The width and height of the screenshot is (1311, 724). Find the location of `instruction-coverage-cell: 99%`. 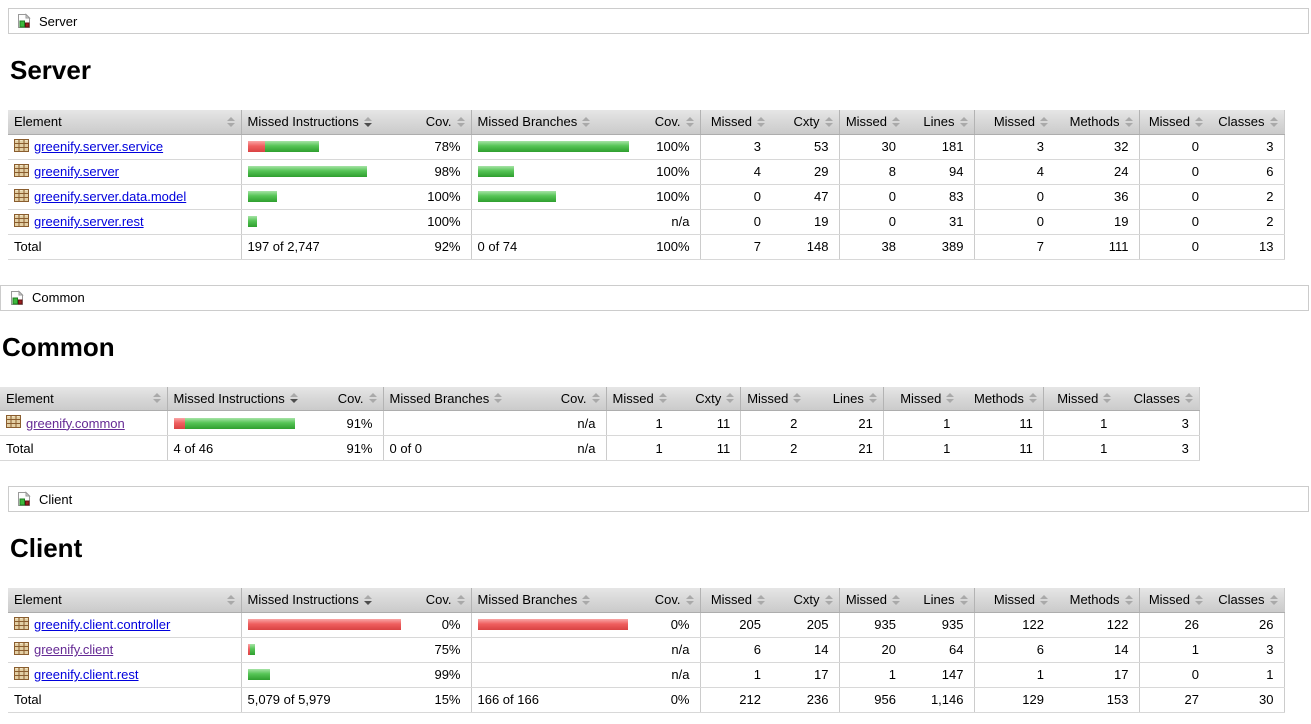

instruction-coverage-cell: 99% is located at coordinates (443, 675).